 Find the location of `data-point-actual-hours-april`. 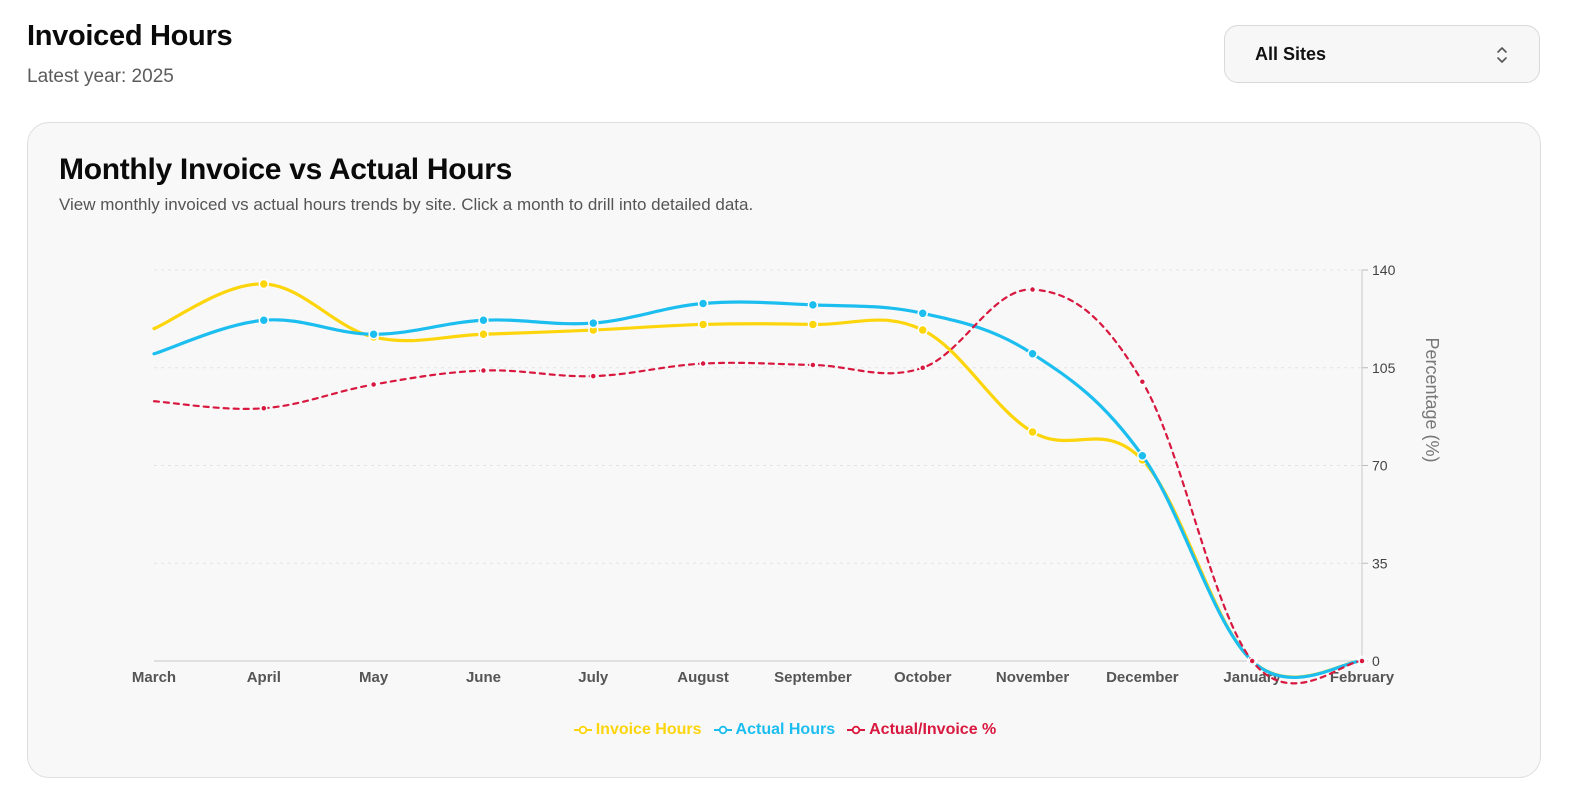

data-point-actual-hours-april is located at coordinates (264, 320).